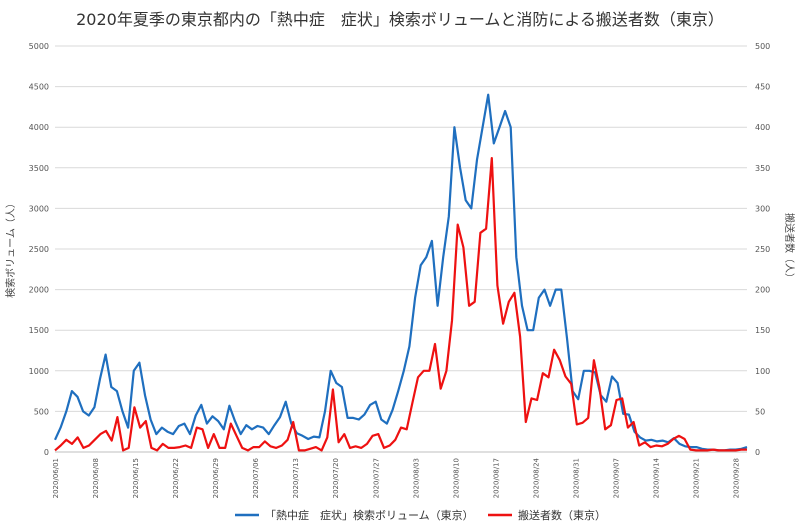 This screenshot has width=800, height=529. I want to click on left-axis-ticks: 0 500 1000 1500 2000 2500 3000 3500 4000 4500 5000, so click(39, 249).